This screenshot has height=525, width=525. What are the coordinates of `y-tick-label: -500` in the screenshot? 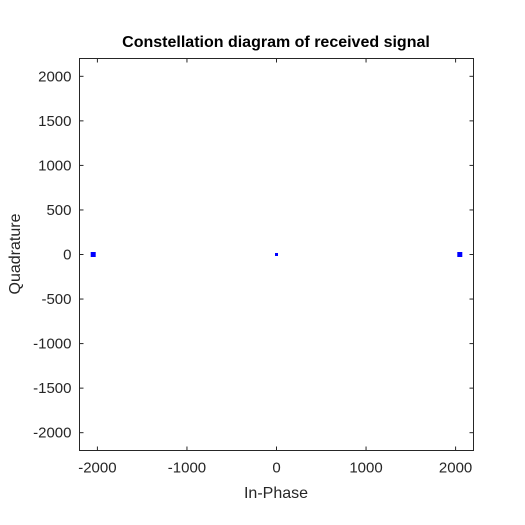 It's located at (56, 299).